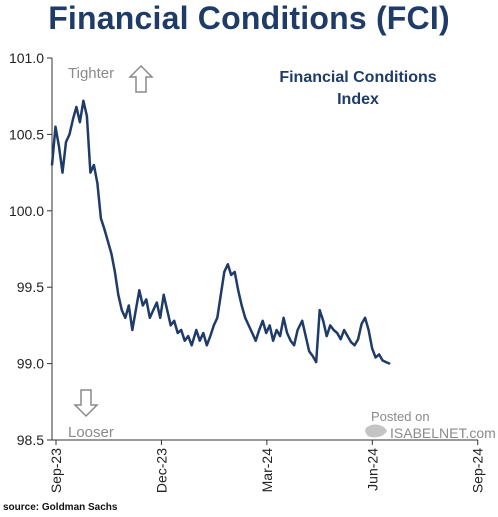 This screenshot has width=498, height=517. What do you see at coordinates (443, 433) in the screenshot?
I see `watermark-site: ISABELNET.com` at bounding box center [443, 433].